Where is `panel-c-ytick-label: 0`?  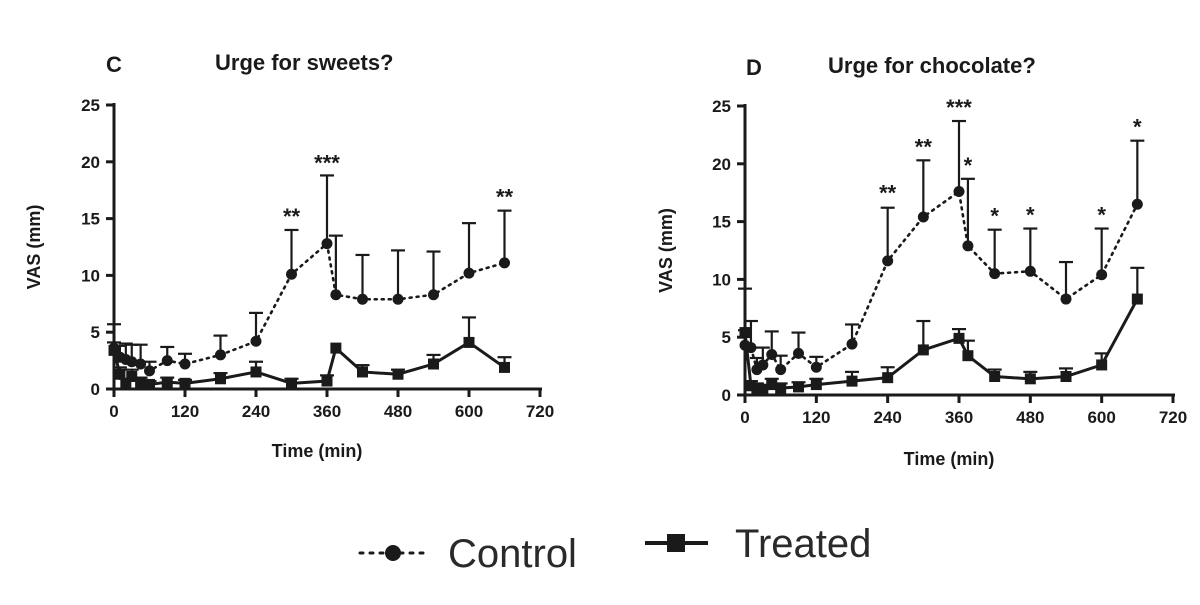
panel-c-ytick-label: 0 is located at coordinates (95, 389).